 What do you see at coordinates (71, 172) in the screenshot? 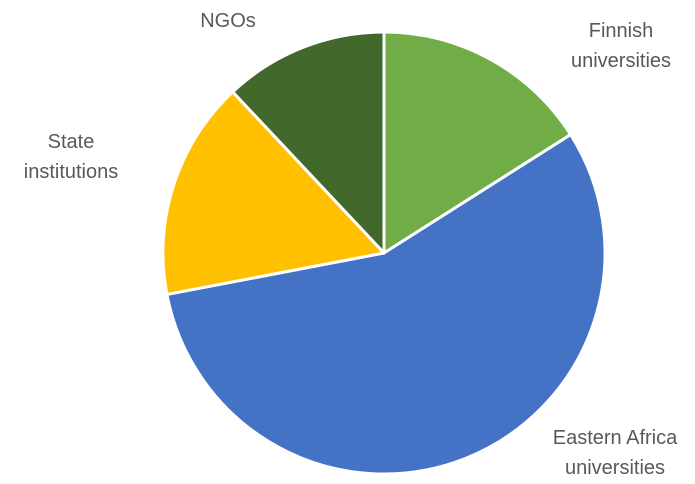
I see `pie-label-line: institutions` at bounding box center [71, 172].